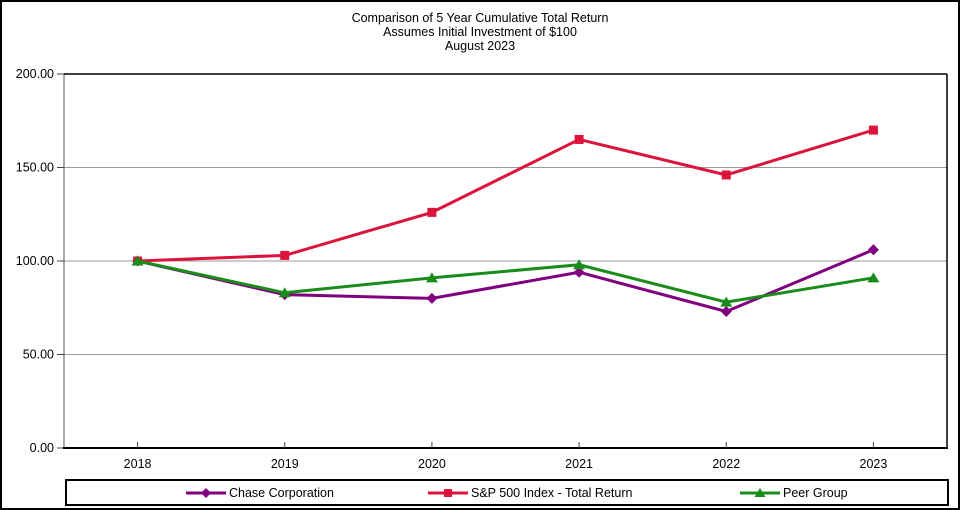  I want to click on series-line-peer-group, so click(505, 281).